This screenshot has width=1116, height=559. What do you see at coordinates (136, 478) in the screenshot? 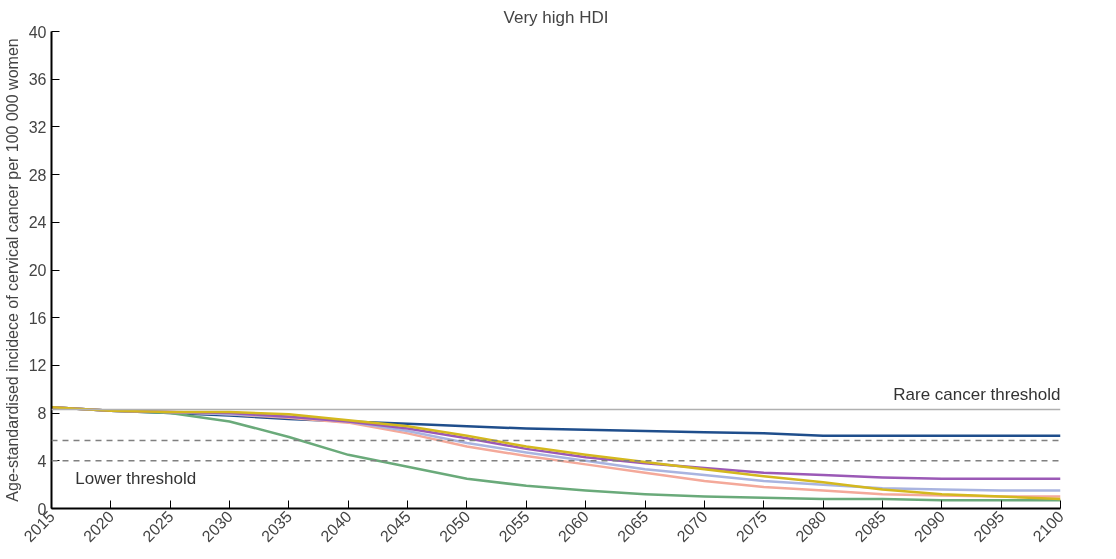
I see `ref-line-label: Lower threshold` at bounding box center [136, 478].